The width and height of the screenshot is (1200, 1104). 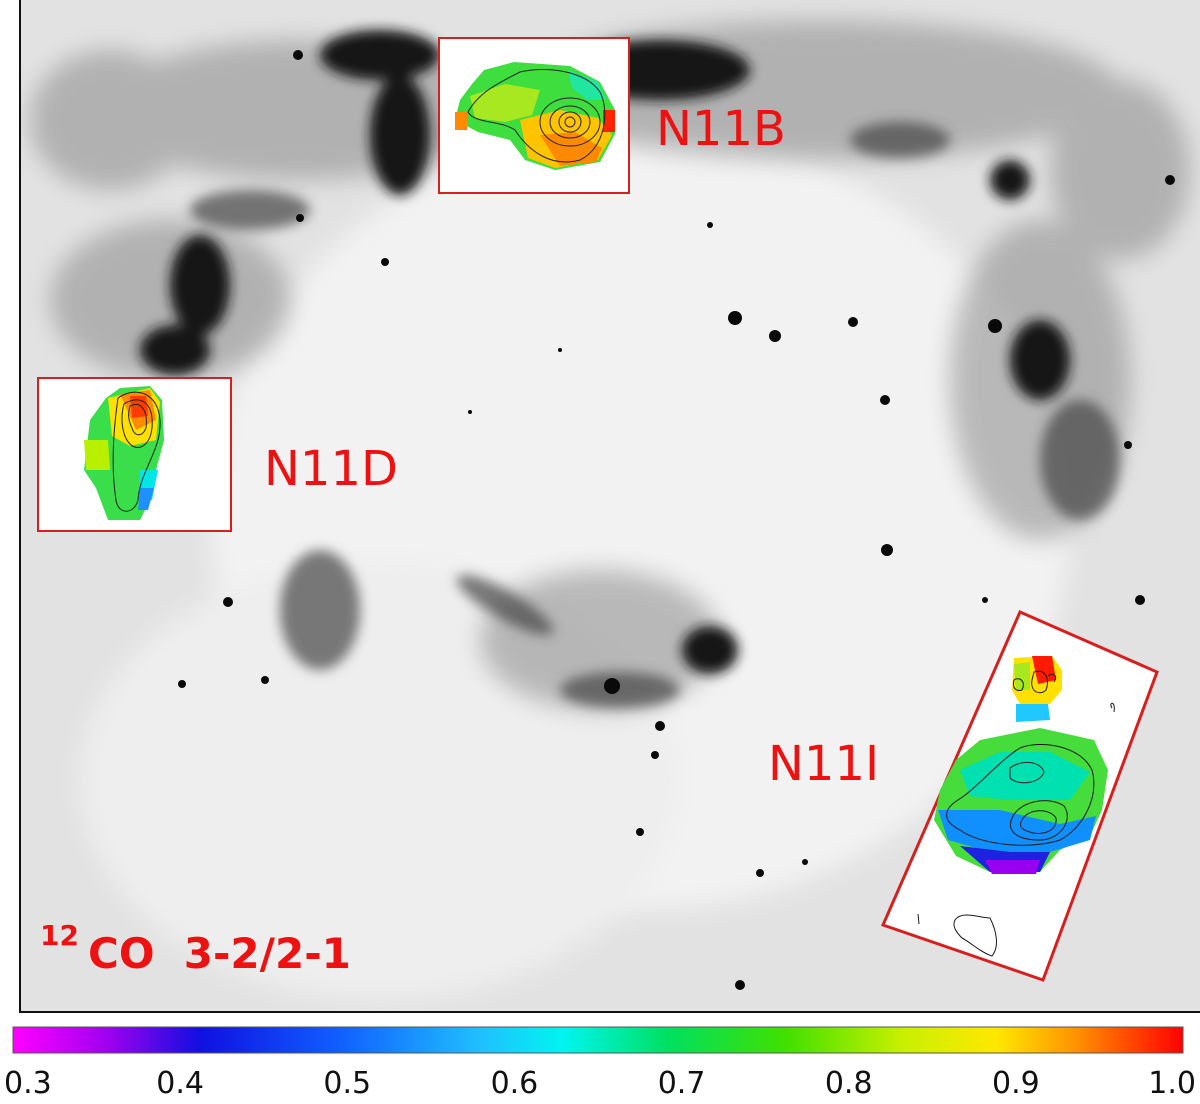 I want to click on n11i-contours, so click(x=1016, y=813).